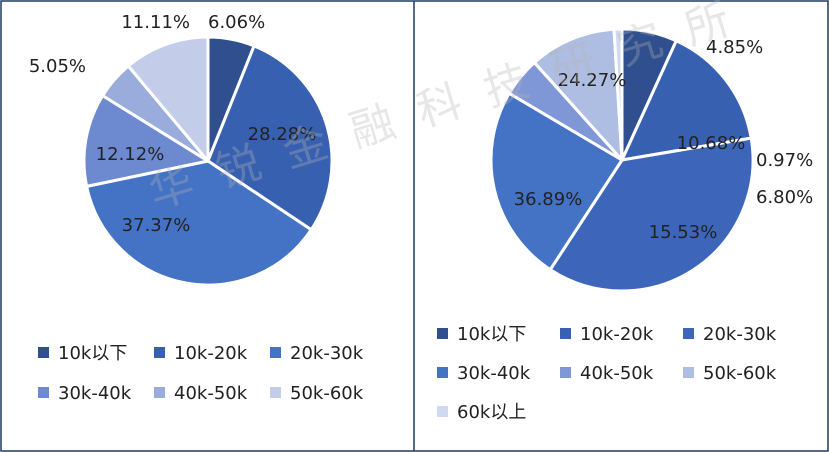 This screenshot has width=829, height=452. What do you see at coordinates (282, 134) in the screenshot?
I see `data-label-1-2: 28.28%` at bounding box center [282, 134].